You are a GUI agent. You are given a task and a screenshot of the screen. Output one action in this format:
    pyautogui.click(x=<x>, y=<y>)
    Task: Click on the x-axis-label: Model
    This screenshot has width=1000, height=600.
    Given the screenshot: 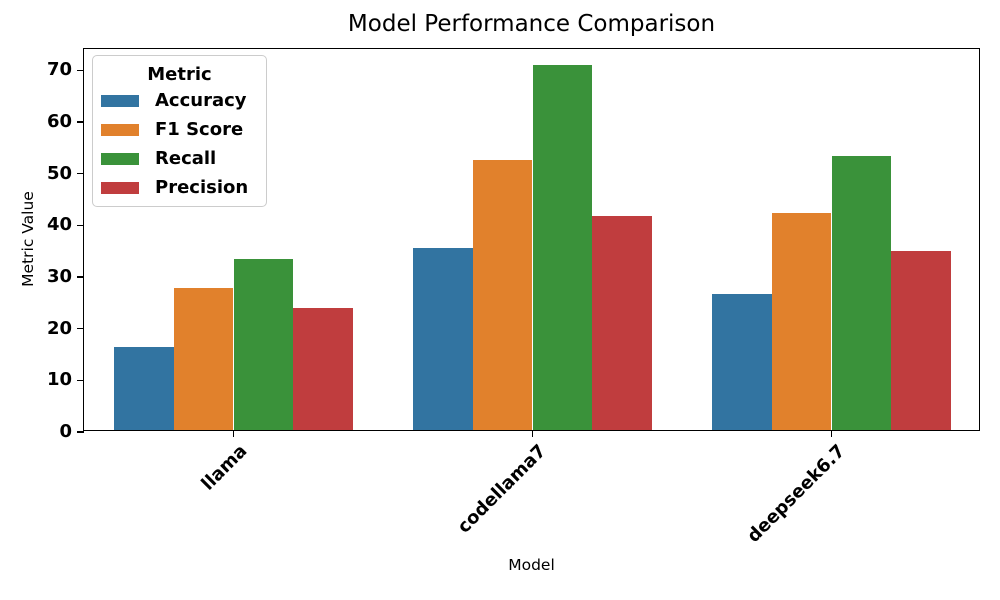 What is the action you would take?
    pyautogui.click(x=531, y=565)
    